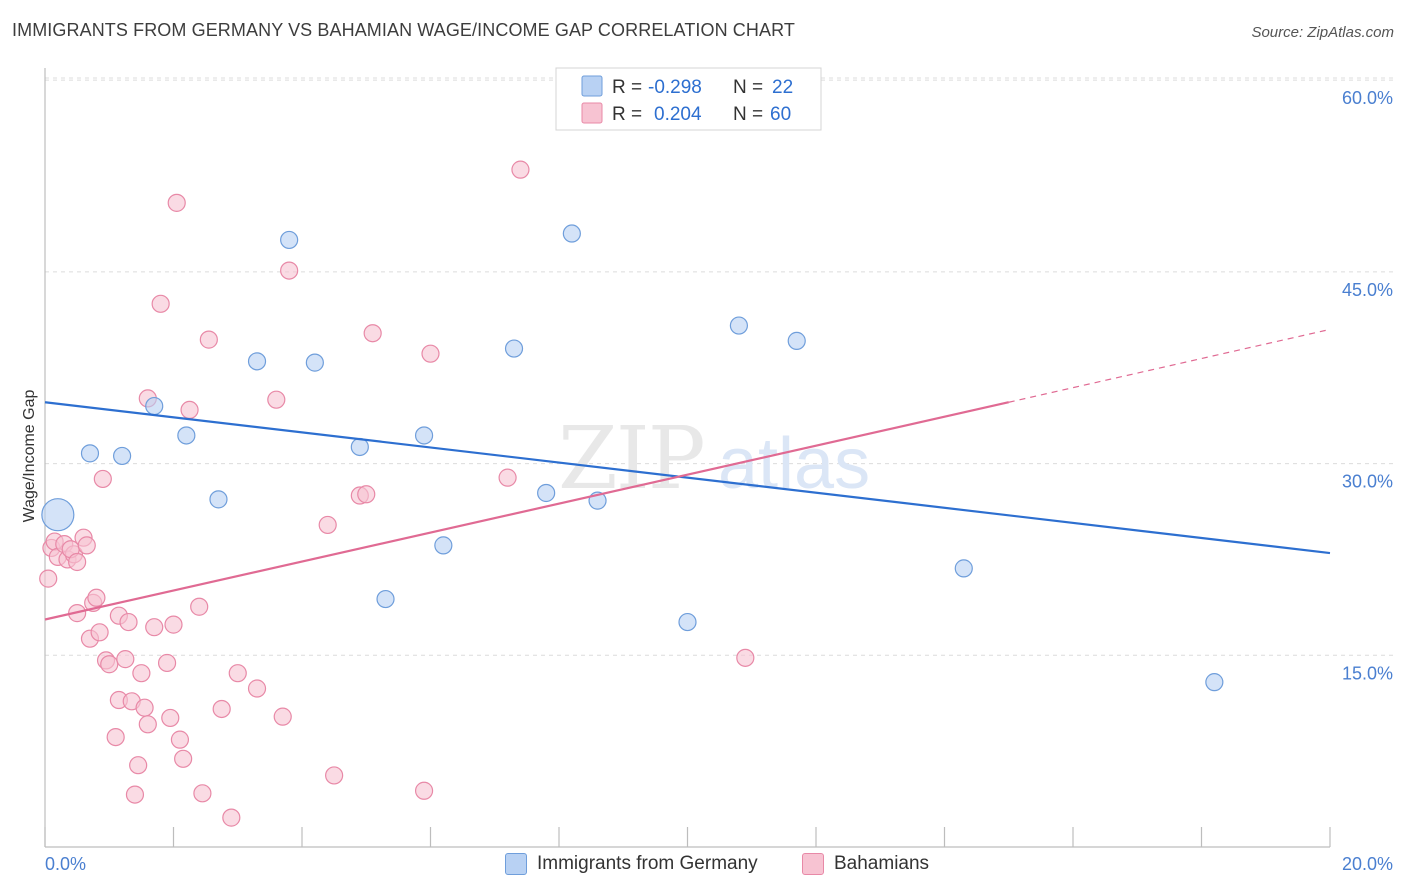 Image resolution: width=1406 pixels, height=892 pixels. I want to click on y-tick-labels: 15.0% 30.0% 45.0% 60.0%, so click(1367, 385).